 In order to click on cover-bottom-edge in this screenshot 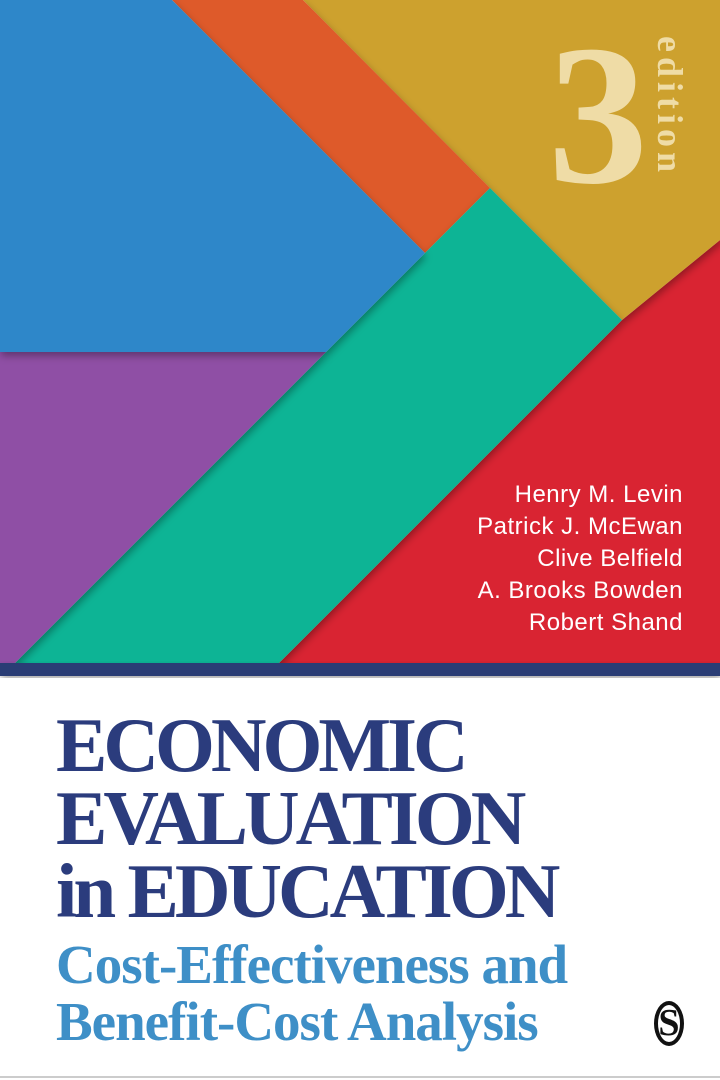, I will do `click(360, 1077)`.